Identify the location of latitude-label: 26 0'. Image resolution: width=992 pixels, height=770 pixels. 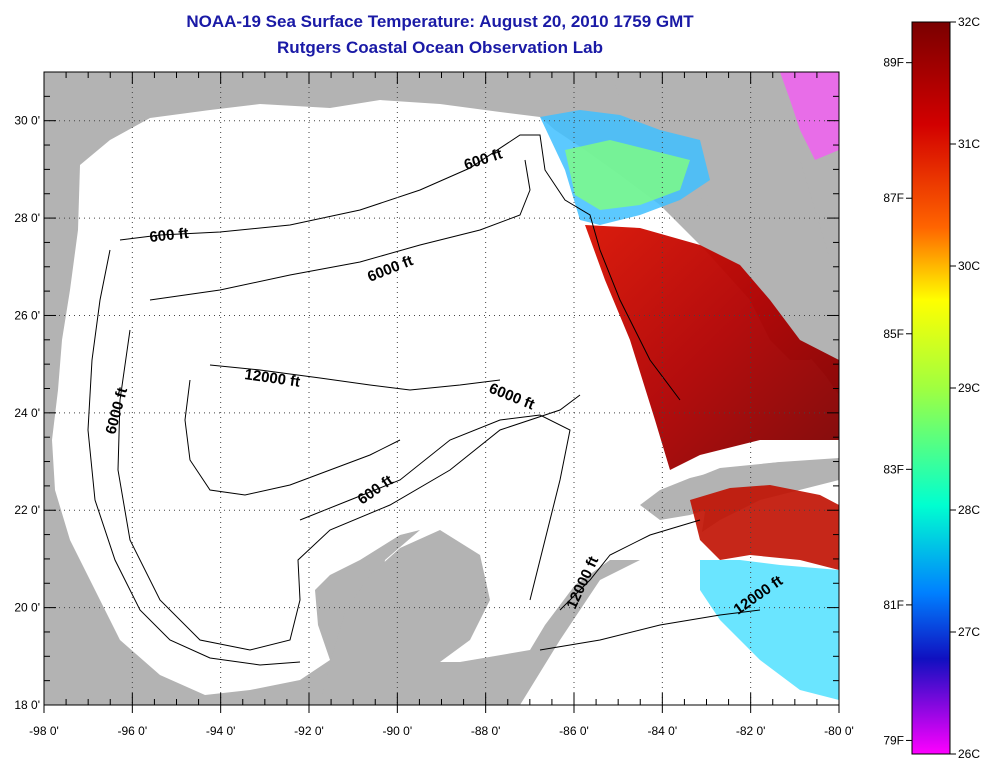
(27, 315).